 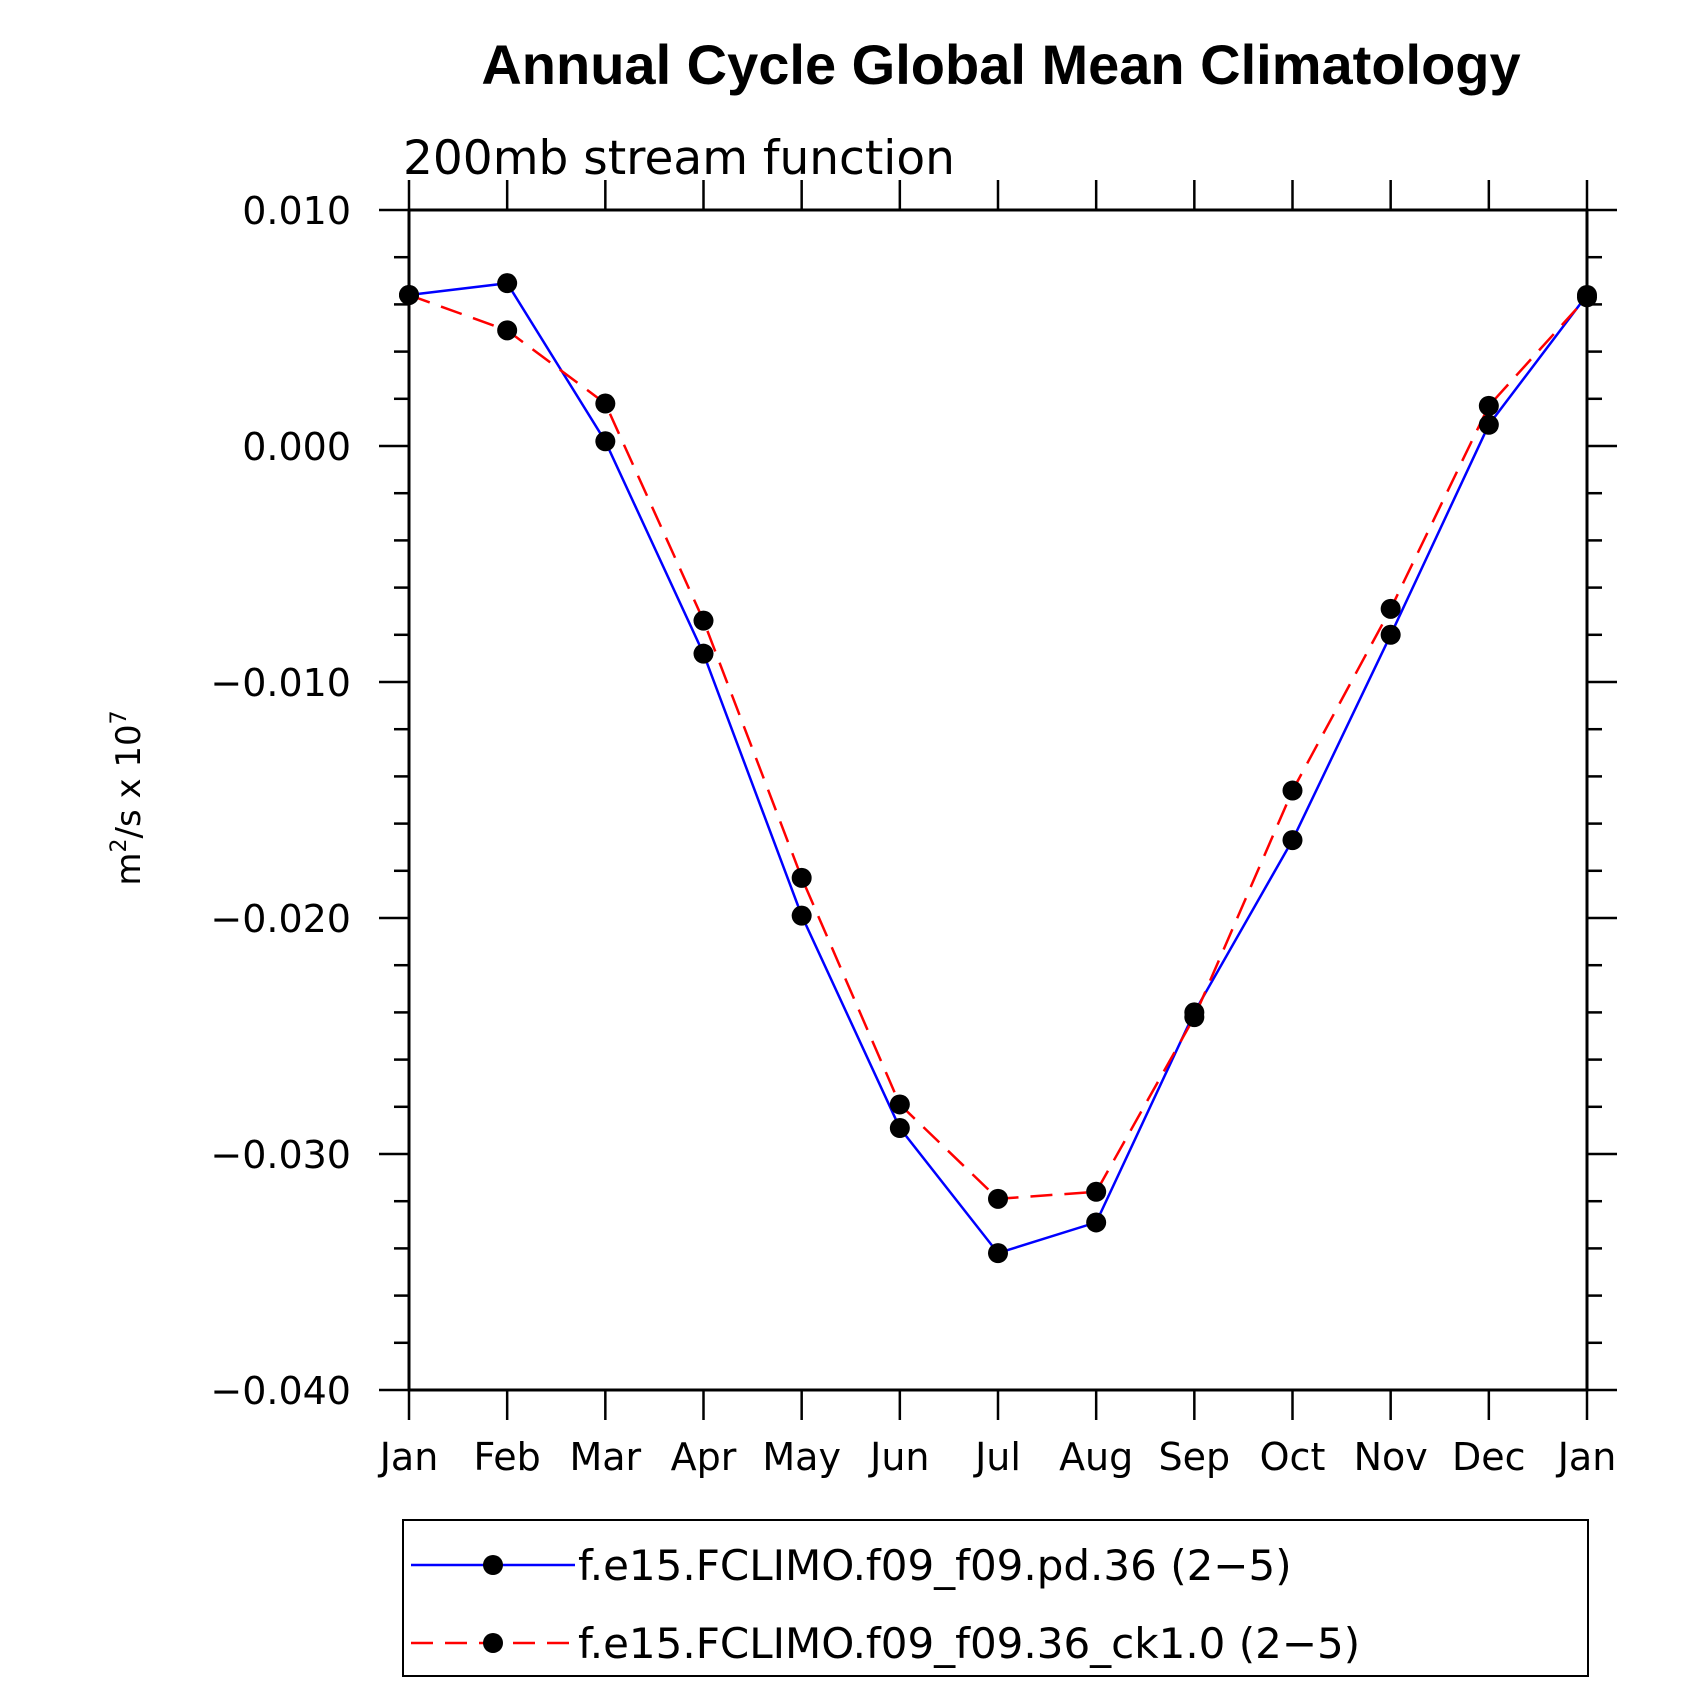 What do you see at coordinates (1391, 1457) in the screenshot?
I see `x-tick-label: Nov` at bounding box center [1391, 1457].